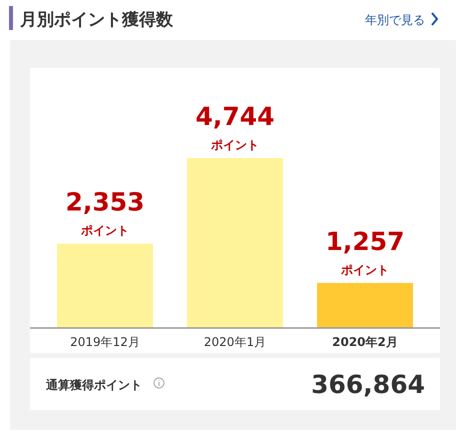 The image size is (466, 437). Describe the element at coordinates (365, 342) in the screenshot. I see `x-tick-label: 2020年2月` at that location.